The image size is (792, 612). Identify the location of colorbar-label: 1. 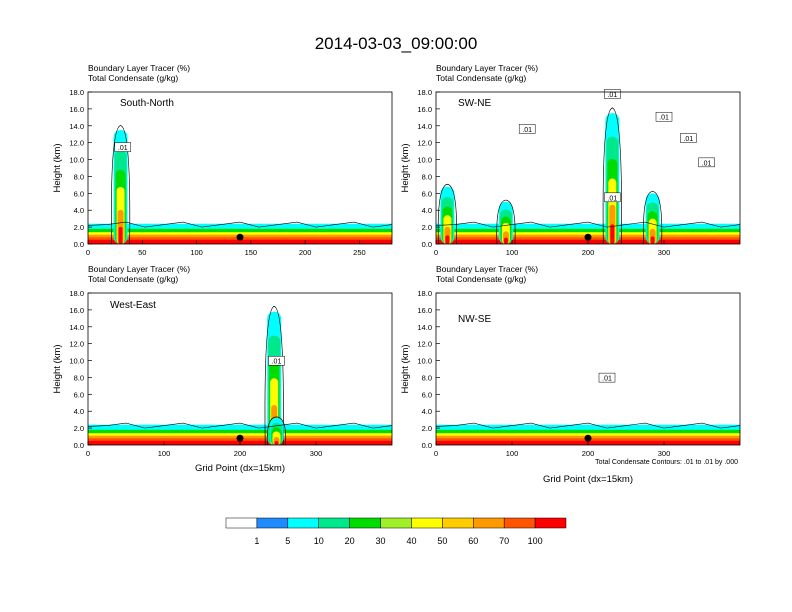
(256, 541).